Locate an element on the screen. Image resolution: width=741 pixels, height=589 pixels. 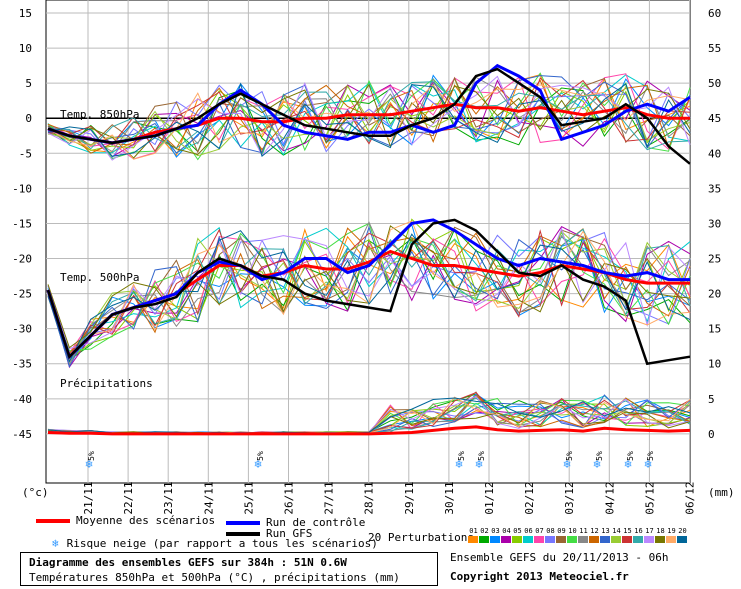
y-tick-label-left: -45 is located at coordinates (22, 434).